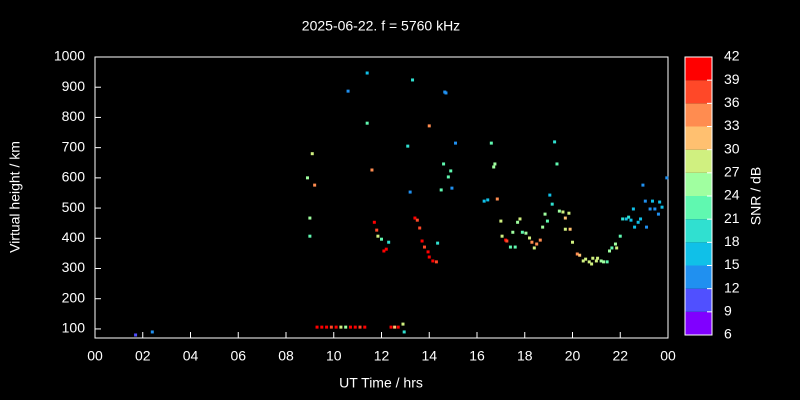 This screenshot has width=800, height=400. I want to click on x-tick-label: 16, so click(477, 356).